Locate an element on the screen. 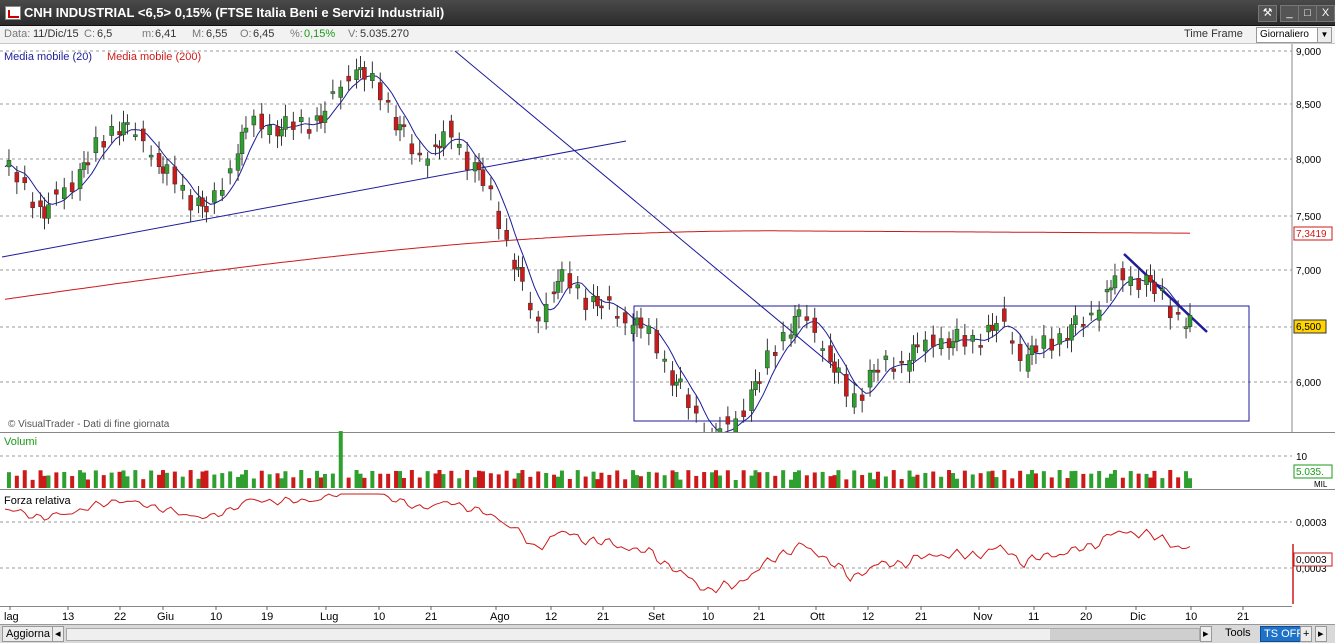 The width and height of the screenshot is (1335, 643). expand-button: ▸ is located at coordinates (1321, 634).